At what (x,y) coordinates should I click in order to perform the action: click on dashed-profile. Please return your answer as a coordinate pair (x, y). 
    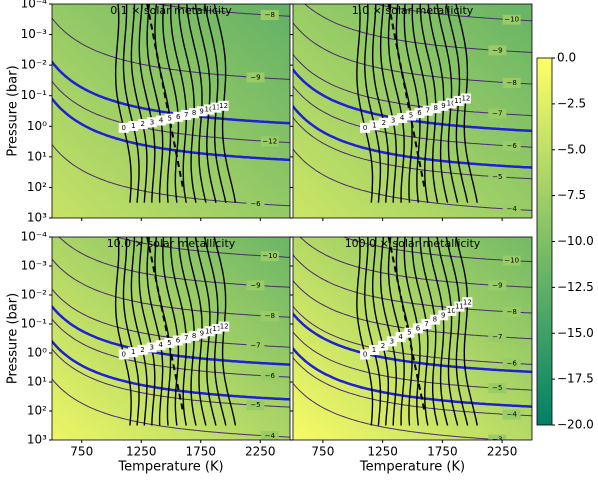
    Looking at the image, I should click on (165, 96).